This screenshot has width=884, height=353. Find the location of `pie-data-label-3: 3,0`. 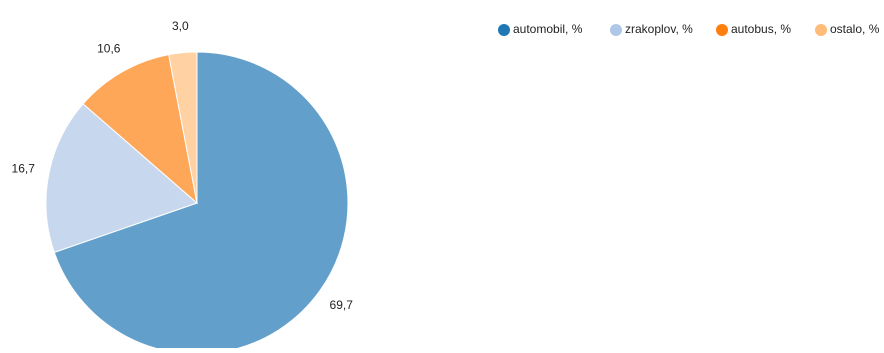

pie-data-label-3: 3,0 is located at coordinates (180, 26).